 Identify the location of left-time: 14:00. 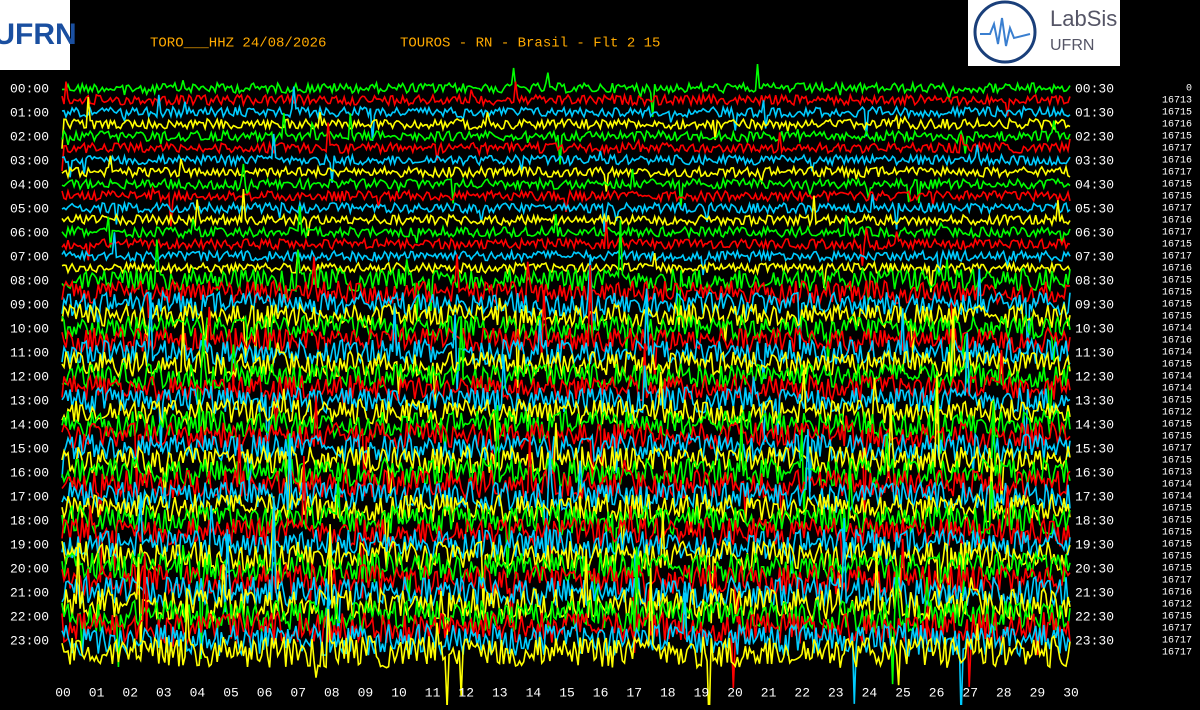
(29, 424).